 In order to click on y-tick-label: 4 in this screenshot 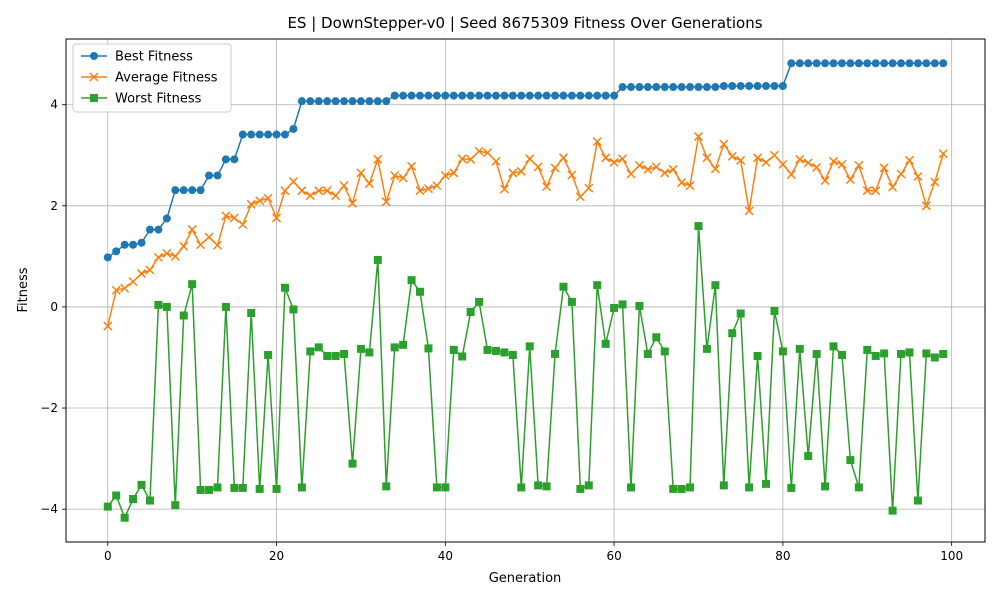, I will do `click(54, 105)`.